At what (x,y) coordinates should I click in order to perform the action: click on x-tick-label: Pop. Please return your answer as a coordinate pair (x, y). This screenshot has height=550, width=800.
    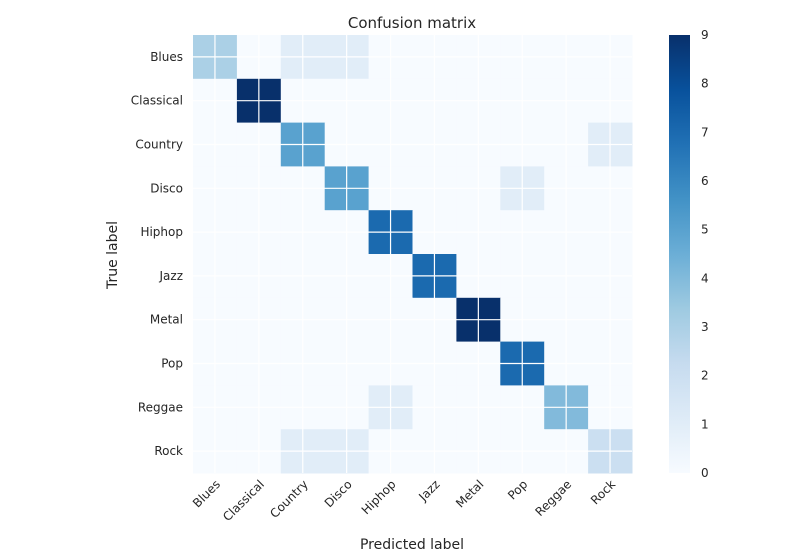
    Looking at the image, I should click on (517, 489).